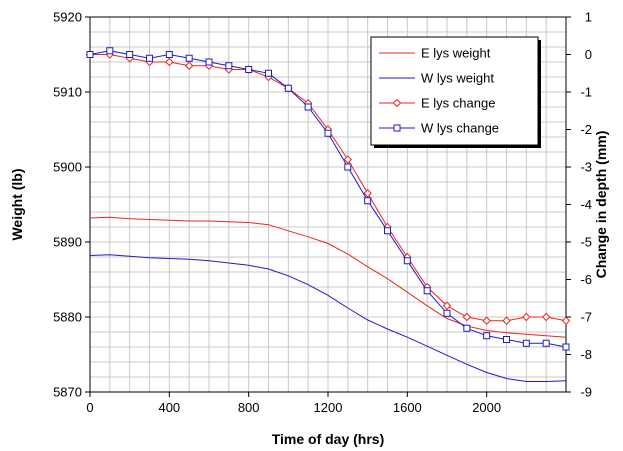 The height and width of the screenshot is (451, 623). What do you see at coordinates (67, 92) in the screenshot?
I see `left-y-tick-label: 5910` at bounding box center [67, 92].